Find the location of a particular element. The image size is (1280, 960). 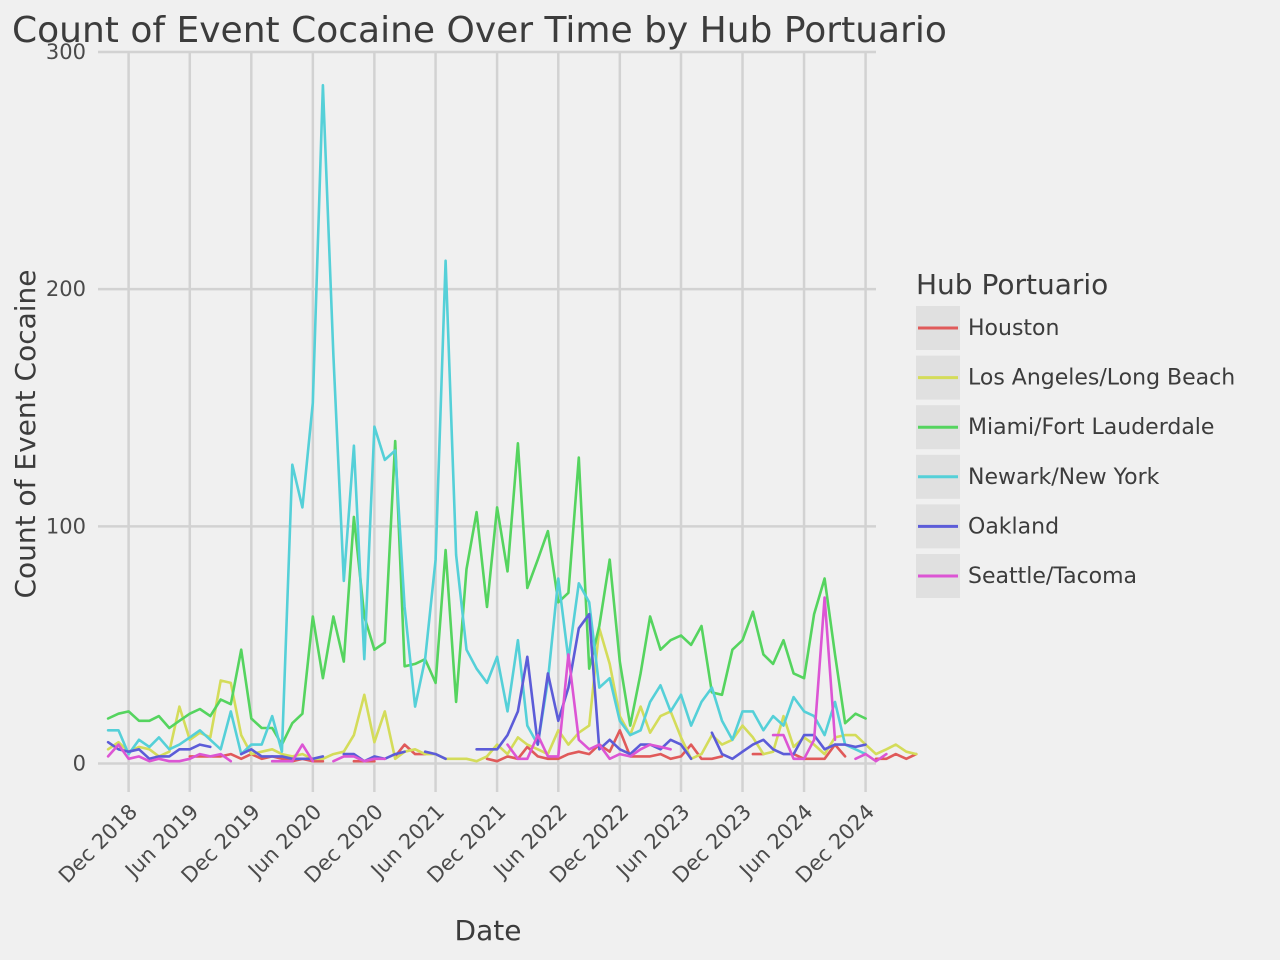

series-line-seattle-tacoma is located at coordinates (497, 679).